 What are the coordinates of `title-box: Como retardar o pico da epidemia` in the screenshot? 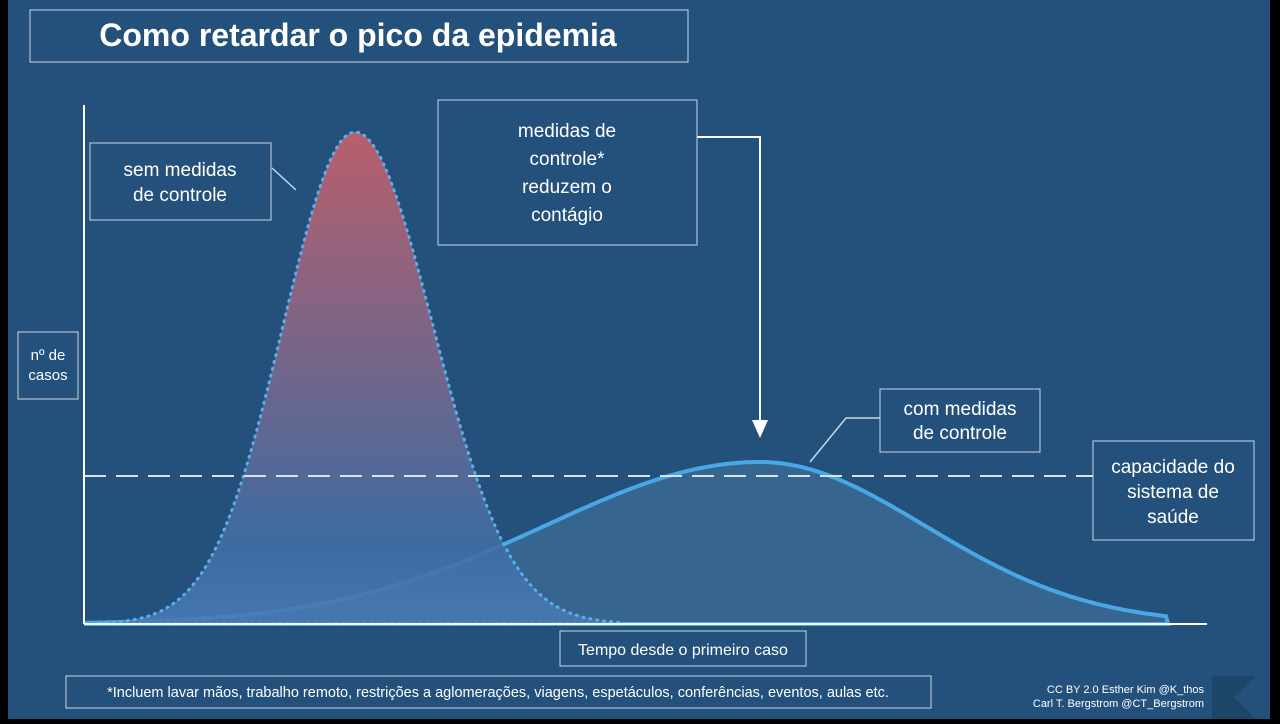 It's located at (359, 36).